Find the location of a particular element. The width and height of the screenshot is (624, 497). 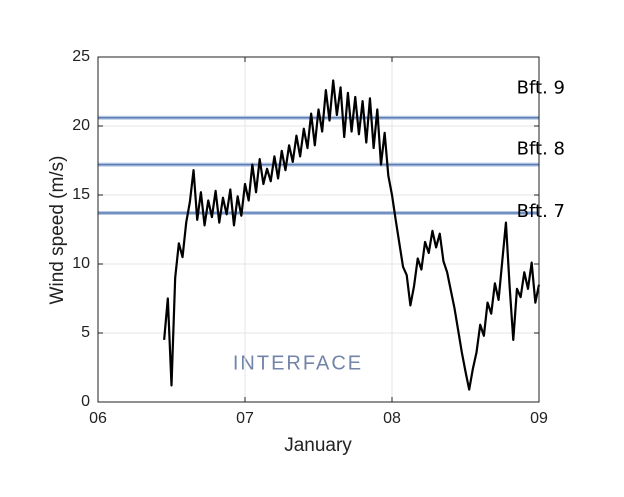

y-tick-label: 0 is located at coordinates (85, 401).